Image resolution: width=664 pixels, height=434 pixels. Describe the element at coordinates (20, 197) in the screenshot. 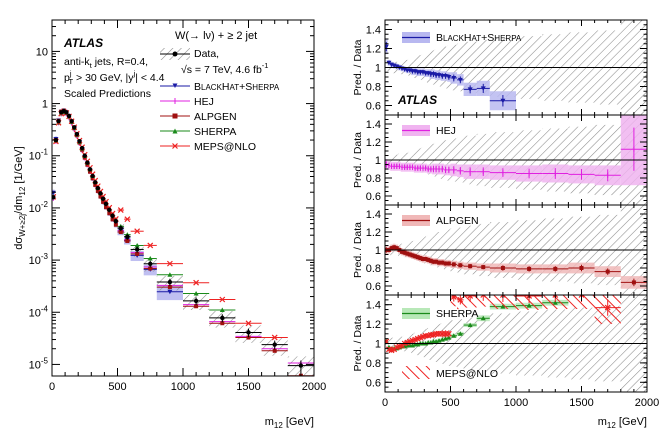

I see `main-ylabel: dσW+≥2j/dm12 [1/GeV]` at that location.